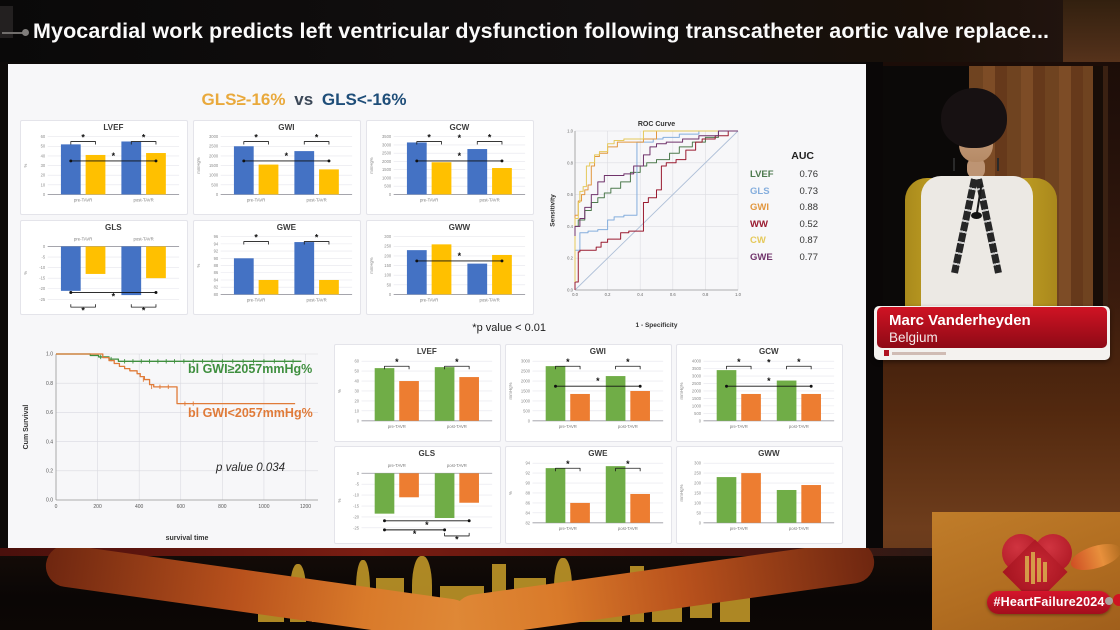  What do you see at coordinates (427, 351) in the screenshot?
I see `svg-text: LVEF` at bounding box center [427, 351].